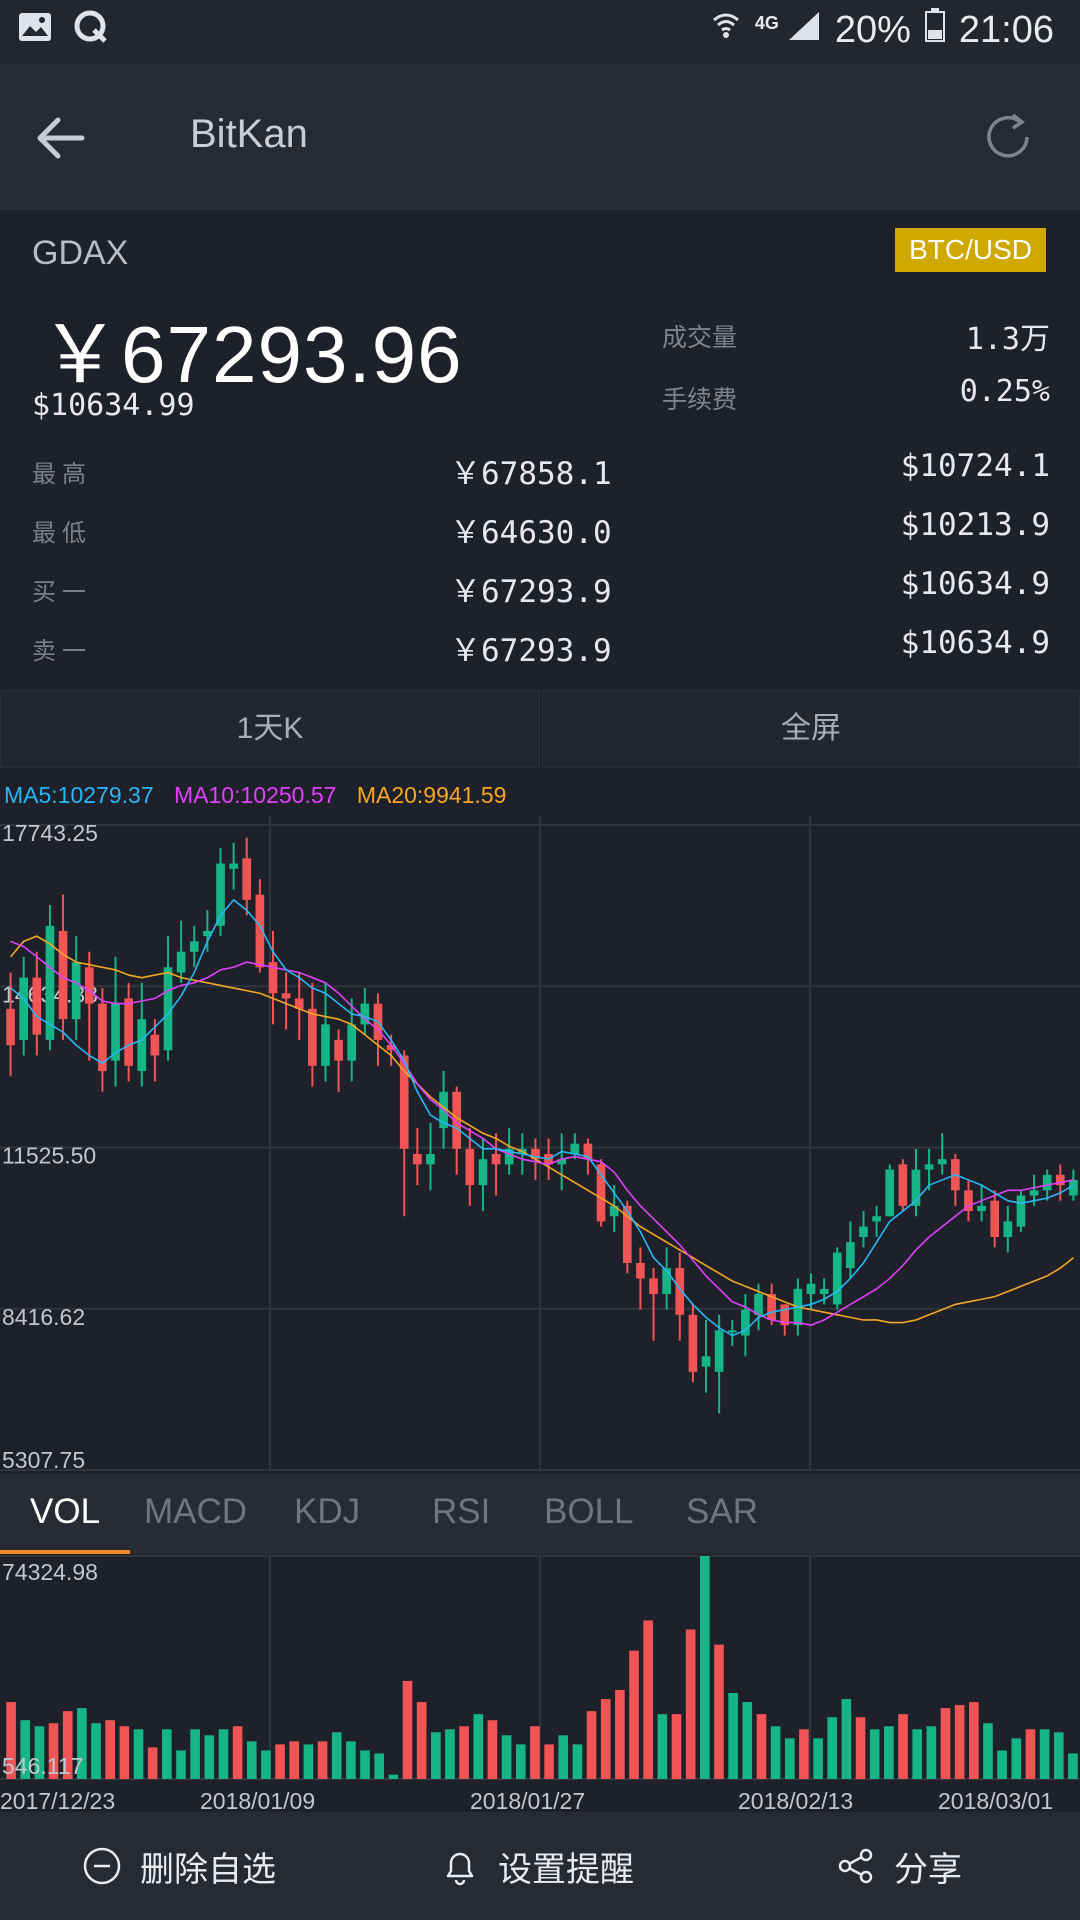 The width and height of the screenshot is (1080, 1920). Describe the element at coordinates (270, 729) in the screenshot. I see `period-tab: 1天K` at that location.